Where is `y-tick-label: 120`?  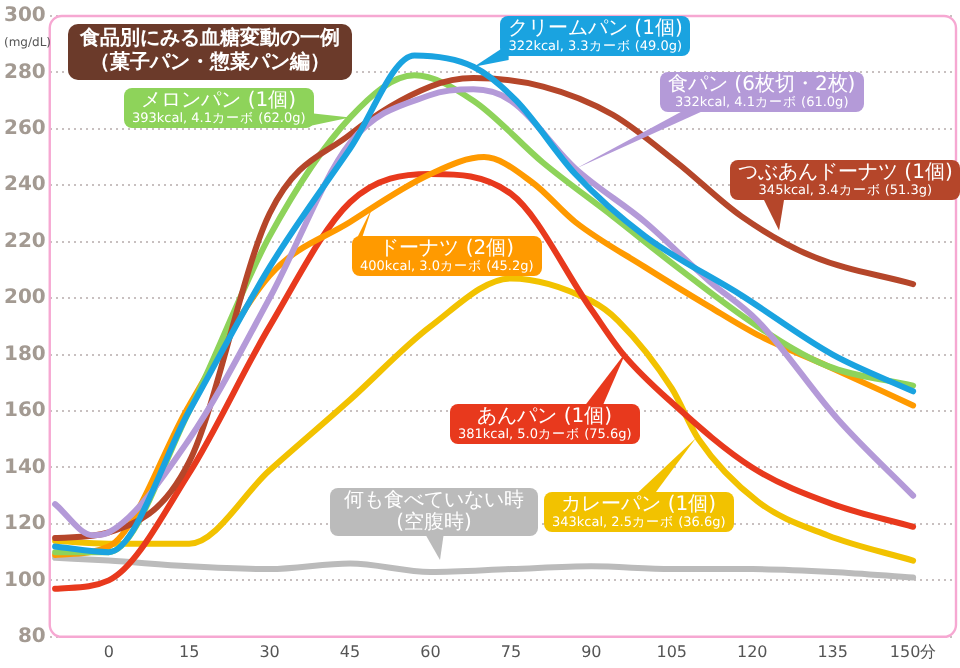 y-tick-label: 120 is located at coordinates (25, 524).